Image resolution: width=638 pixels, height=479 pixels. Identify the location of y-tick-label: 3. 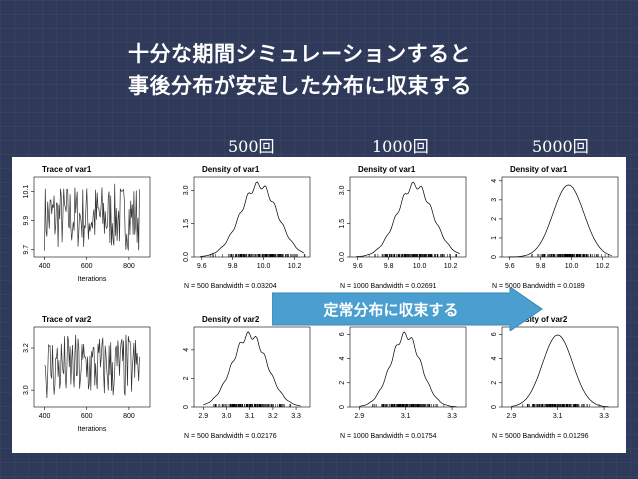
(494, 200).